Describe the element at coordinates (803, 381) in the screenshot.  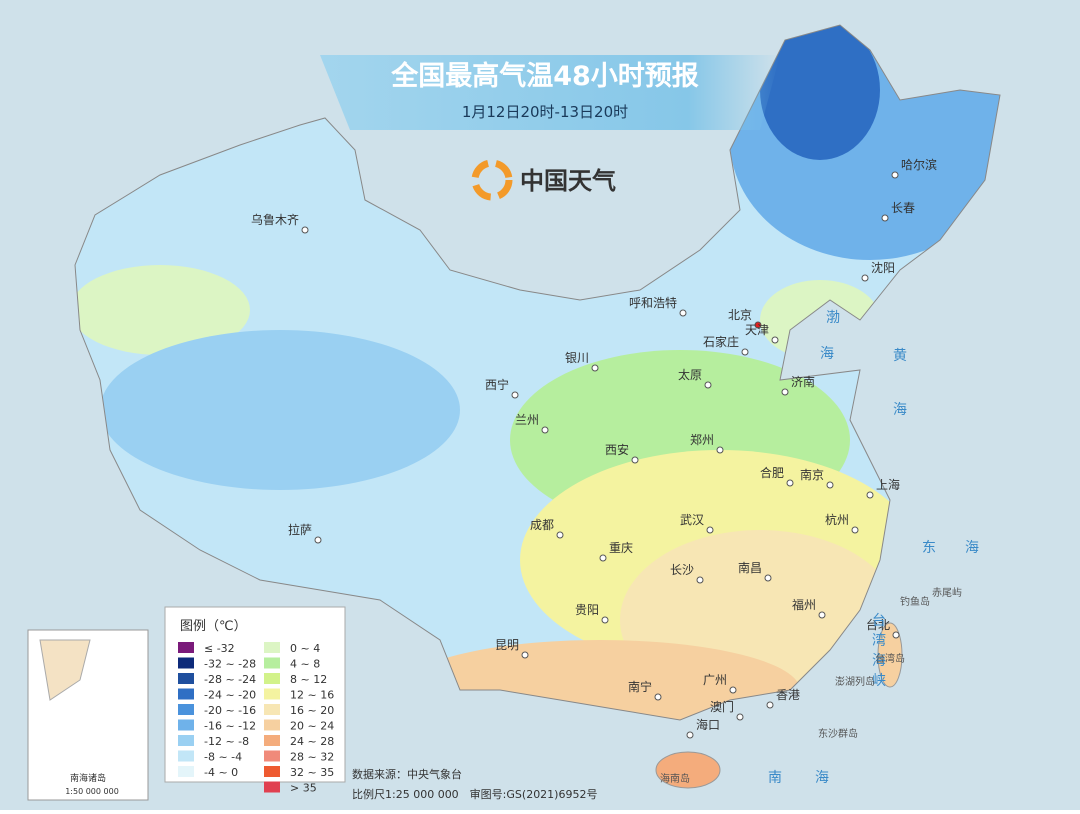
I see `city-label: 济南` at that location.